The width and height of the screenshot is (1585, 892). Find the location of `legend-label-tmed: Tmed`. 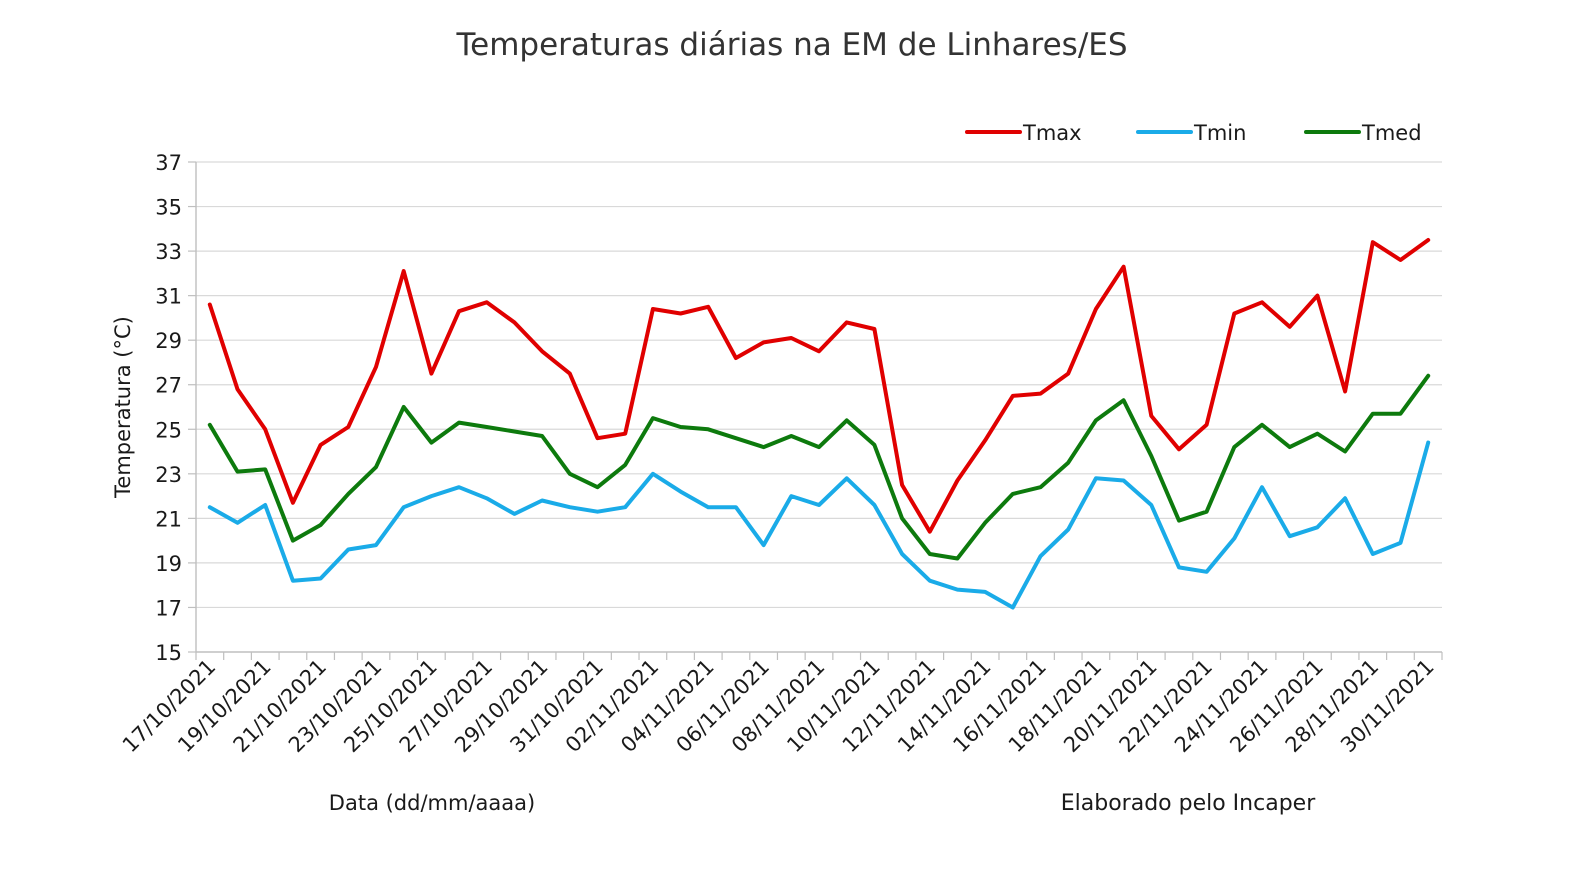

legend-label-tmed: Tmed is located at coordinates (1391, 133).